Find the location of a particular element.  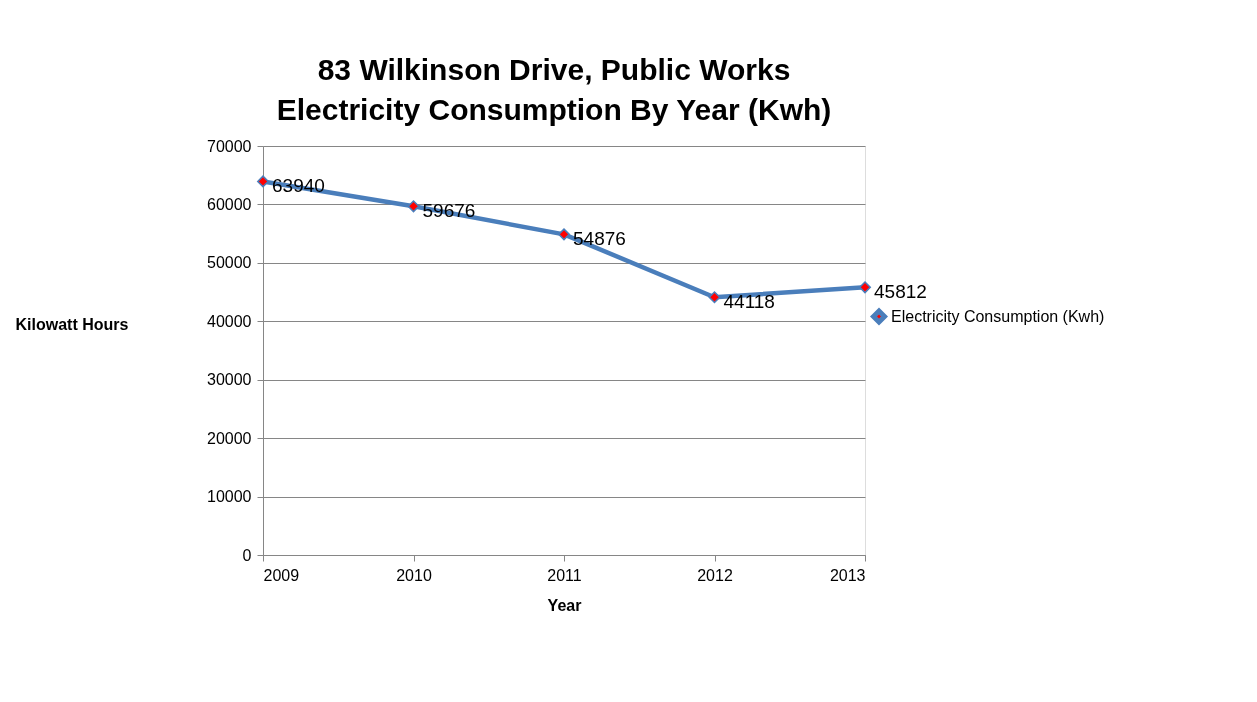

y-axis-title: Kilowatt Hours is located at coordinates (72, 324).